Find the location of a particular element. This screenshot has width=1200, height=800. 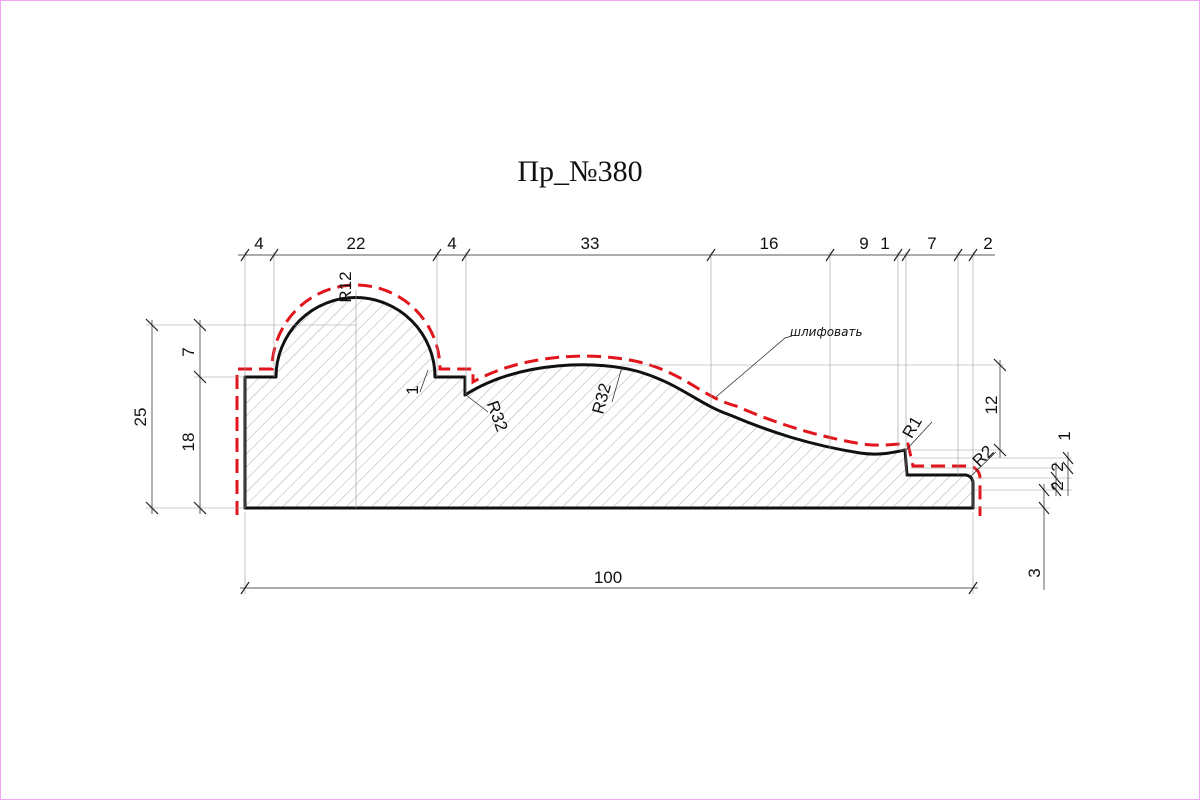

dim-total-width: 100 is located at coordinates (608, 577).